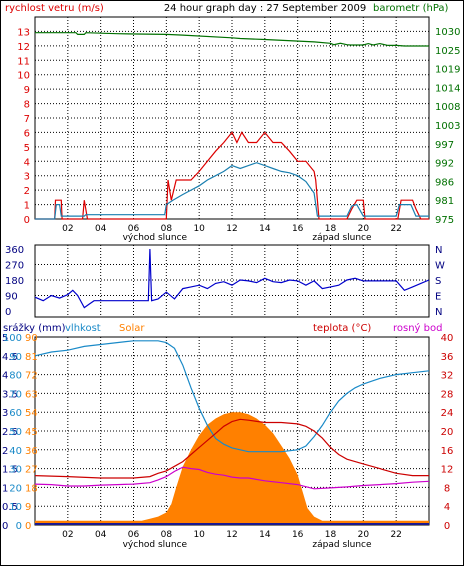 Image resolution: width=464 pixels, height=569 pixels. Describe the element at coordinates (364, 535) in the screenshot. I see `climate-panel-x-tick: 20` at that location.